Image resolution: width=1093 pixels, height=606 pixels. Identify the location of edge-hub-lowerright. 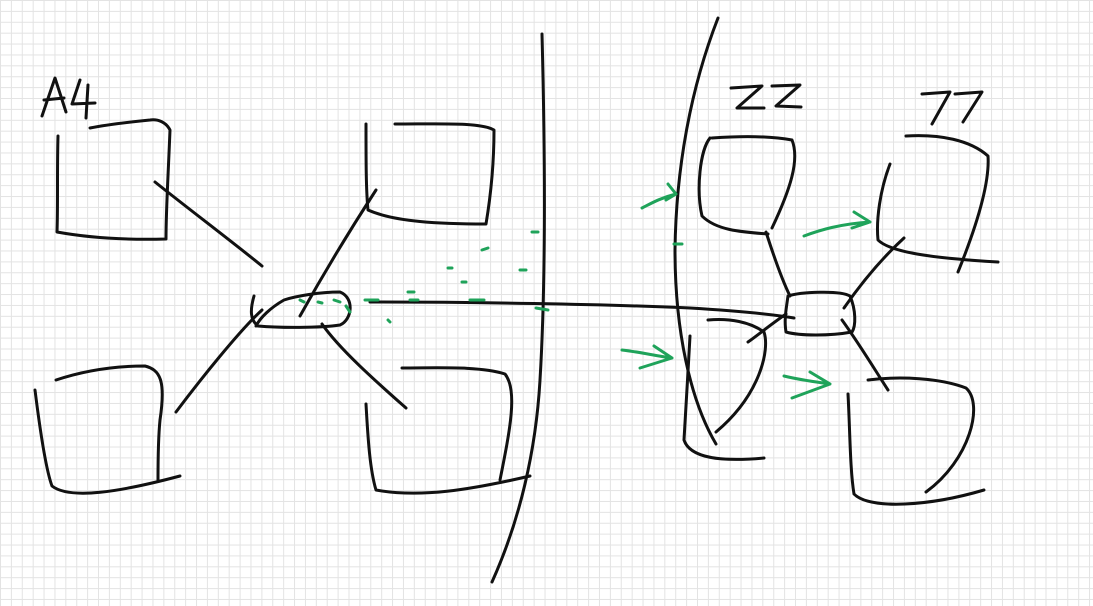
(865, 355).